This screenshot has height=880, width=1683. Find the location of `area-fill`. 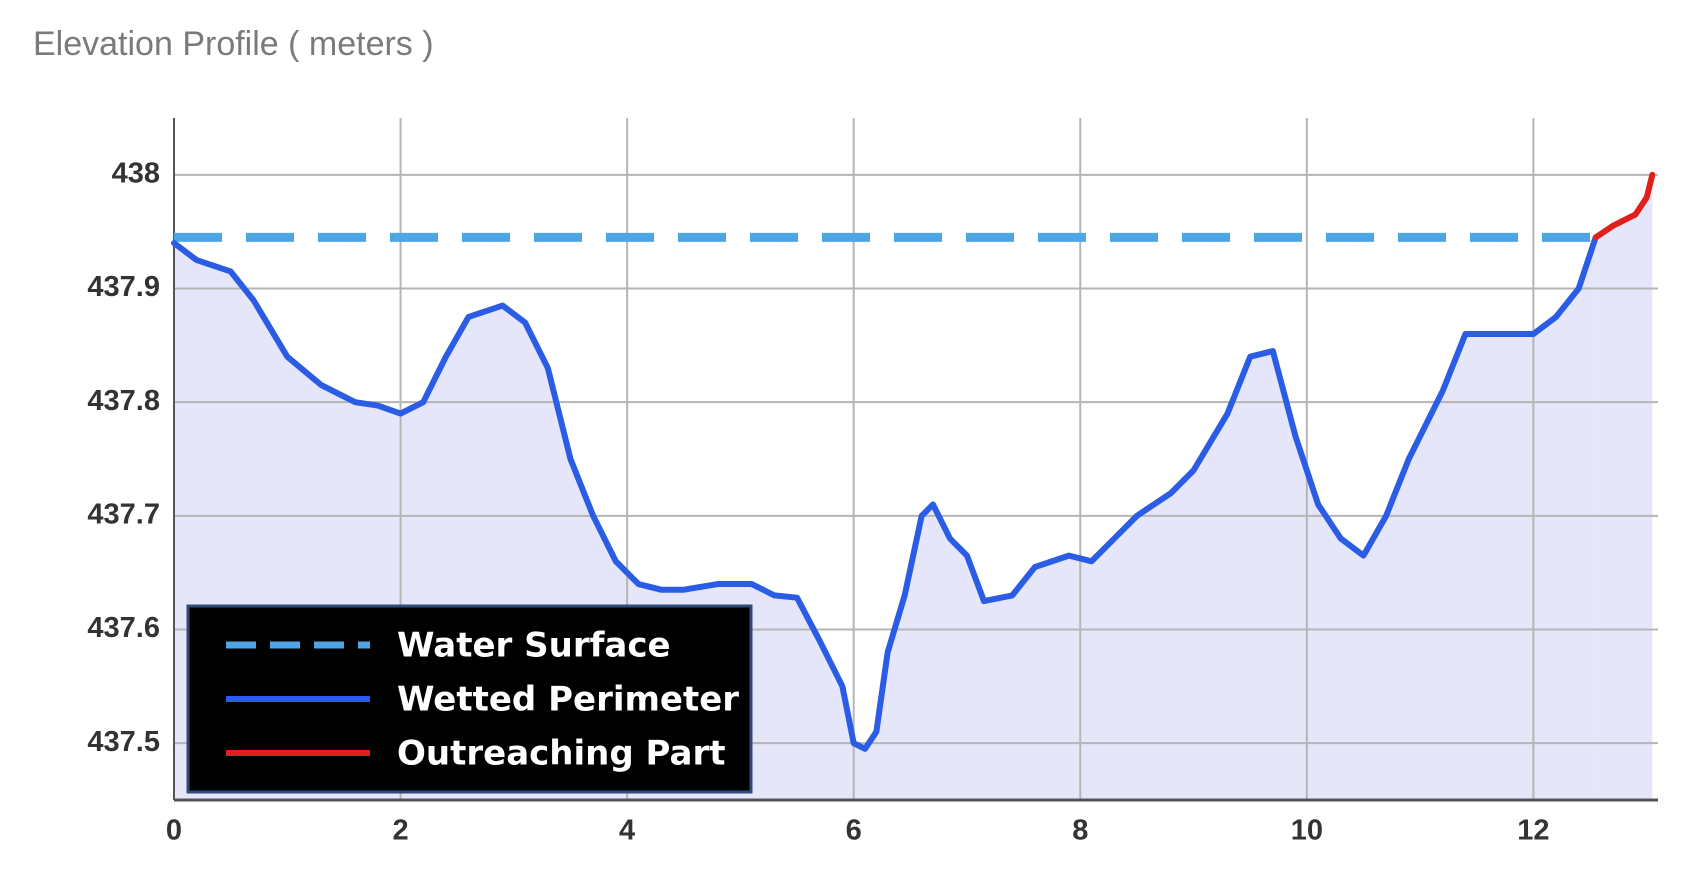

area-fill is located at coordinates (1624, 487).